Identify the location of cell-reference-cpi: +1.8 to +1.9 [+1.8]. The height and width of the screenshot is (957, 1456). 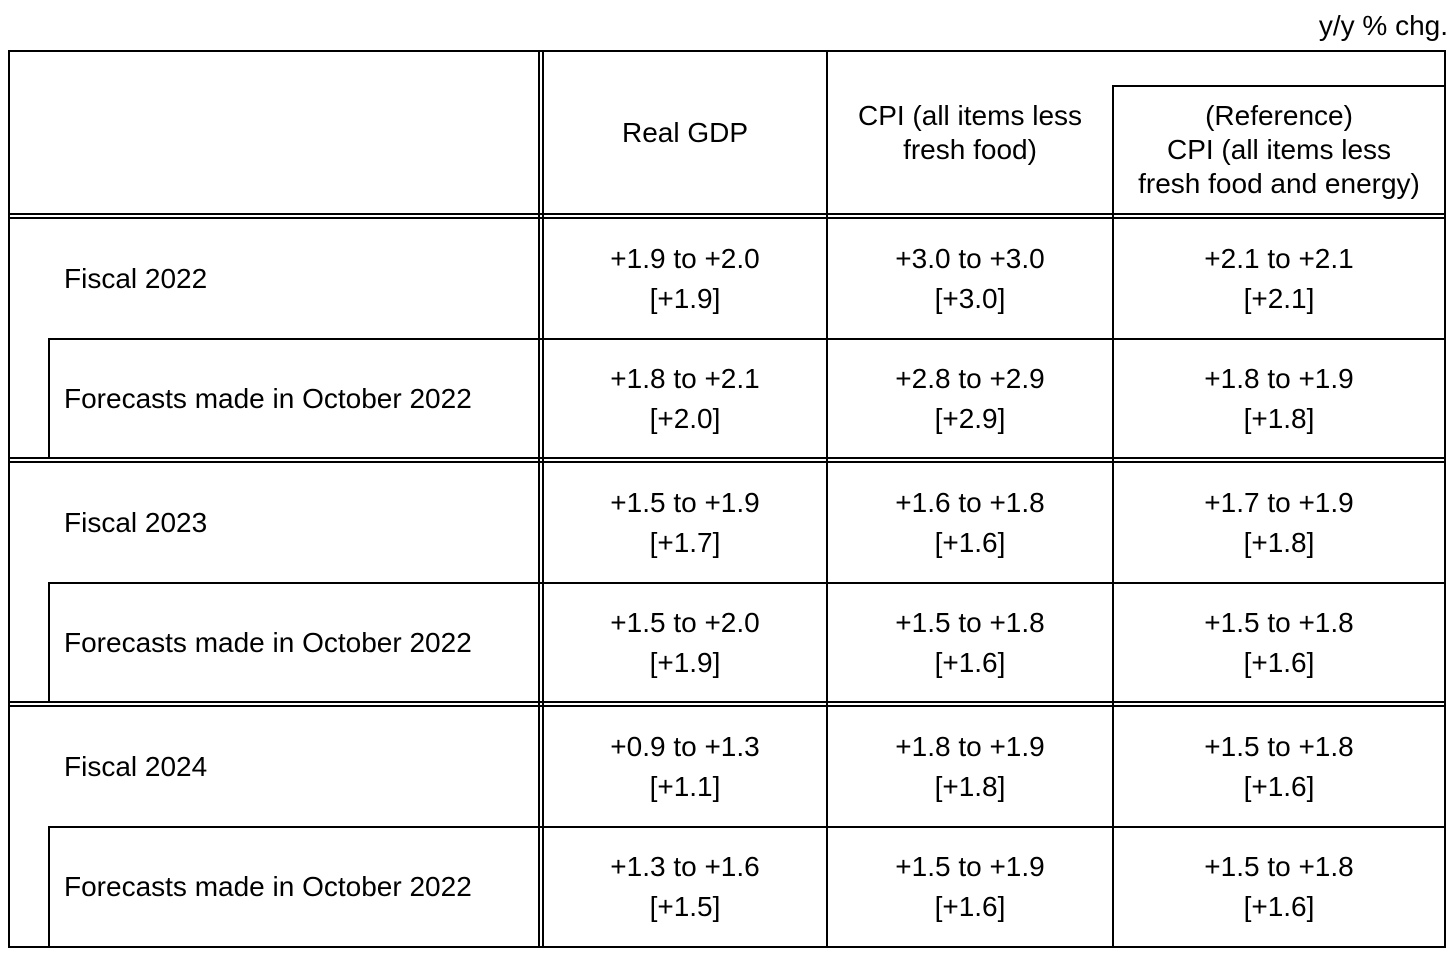
(1279, 398).